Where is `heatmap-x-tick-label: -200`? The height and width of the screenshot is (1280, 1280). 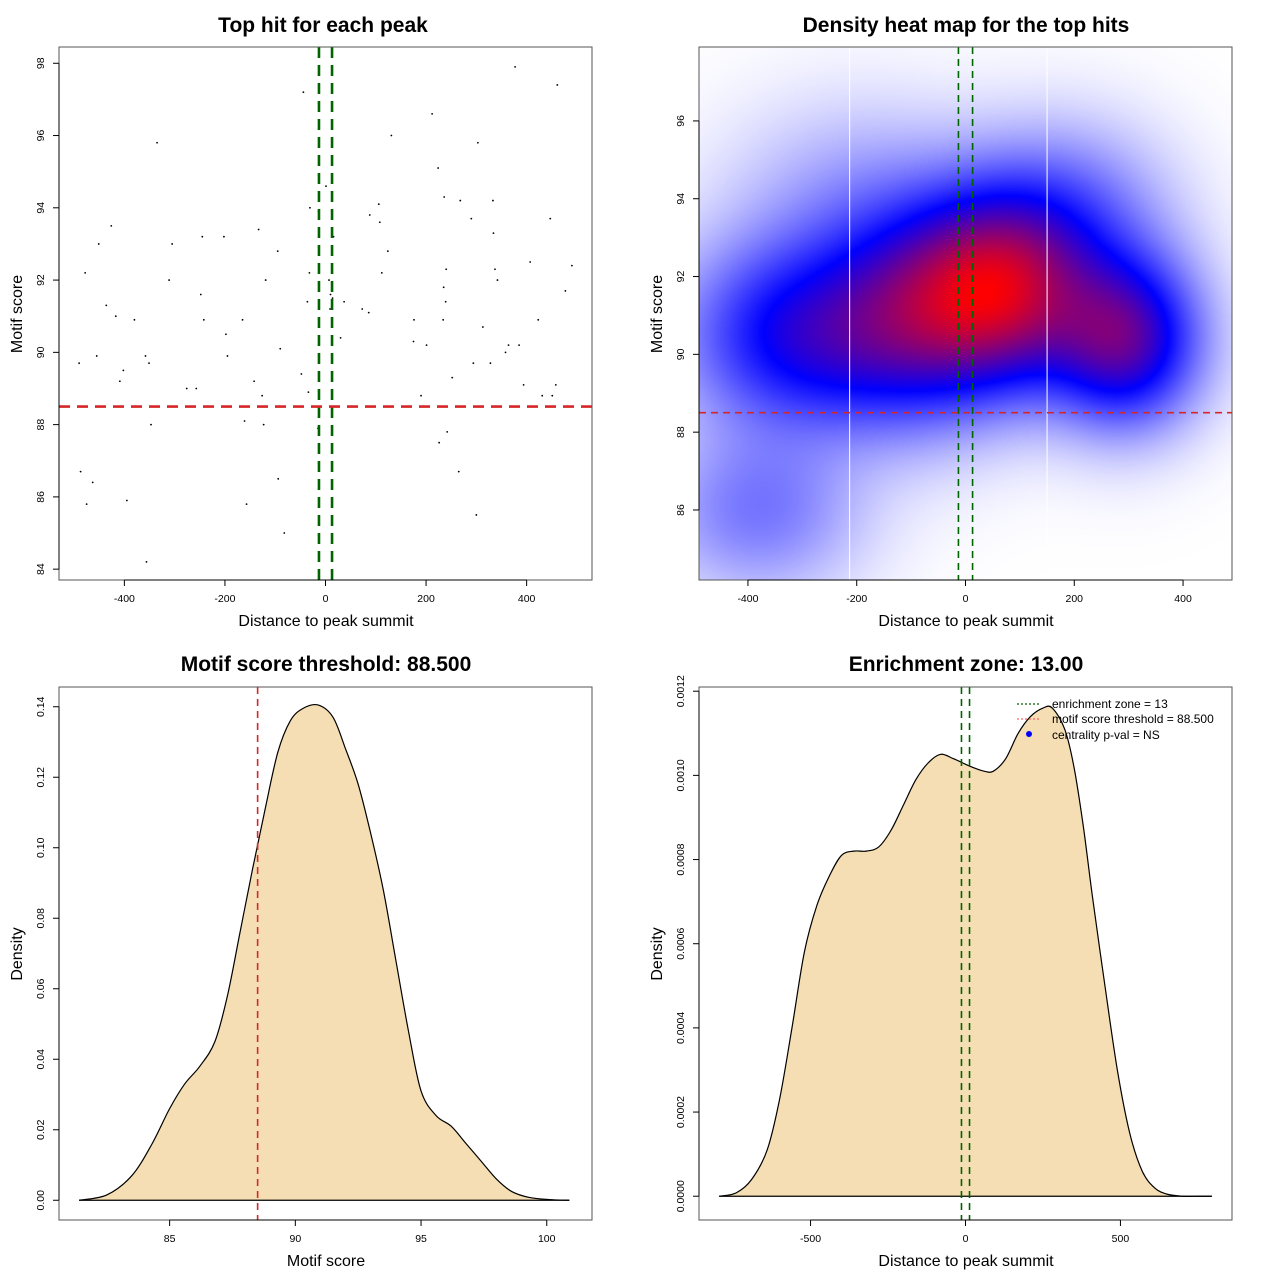 heatmap-x-tick-label: -200 is located at coordinates (856, 599).